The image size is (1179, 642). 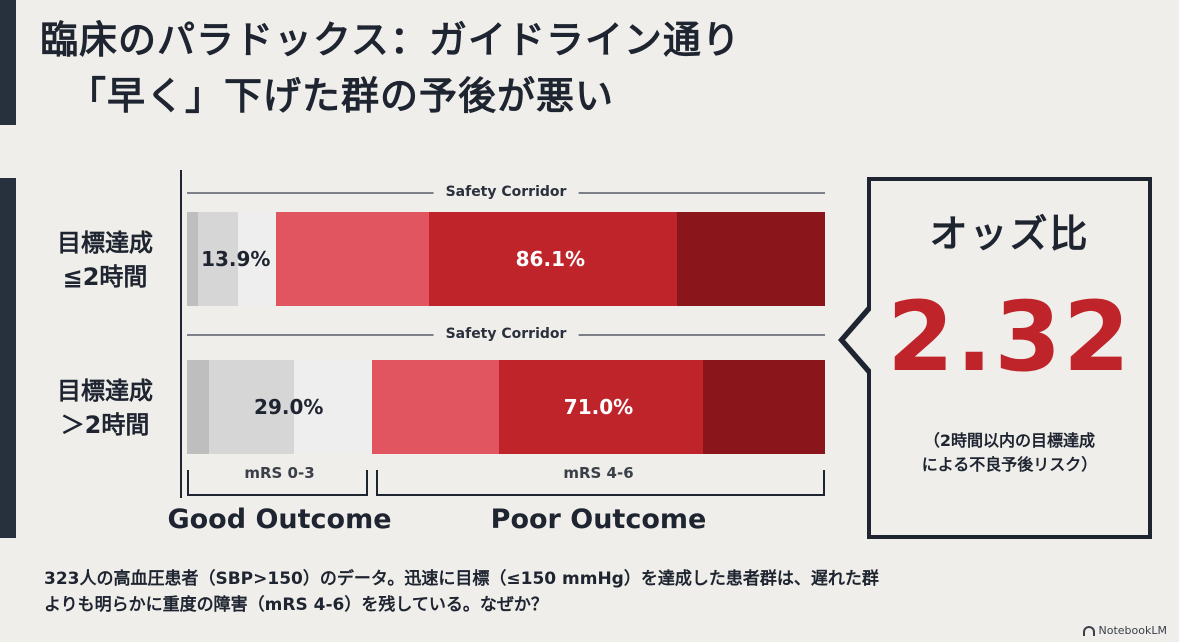 I want to click on row-label-line: ＞2時間, so click(x=105, y=425).